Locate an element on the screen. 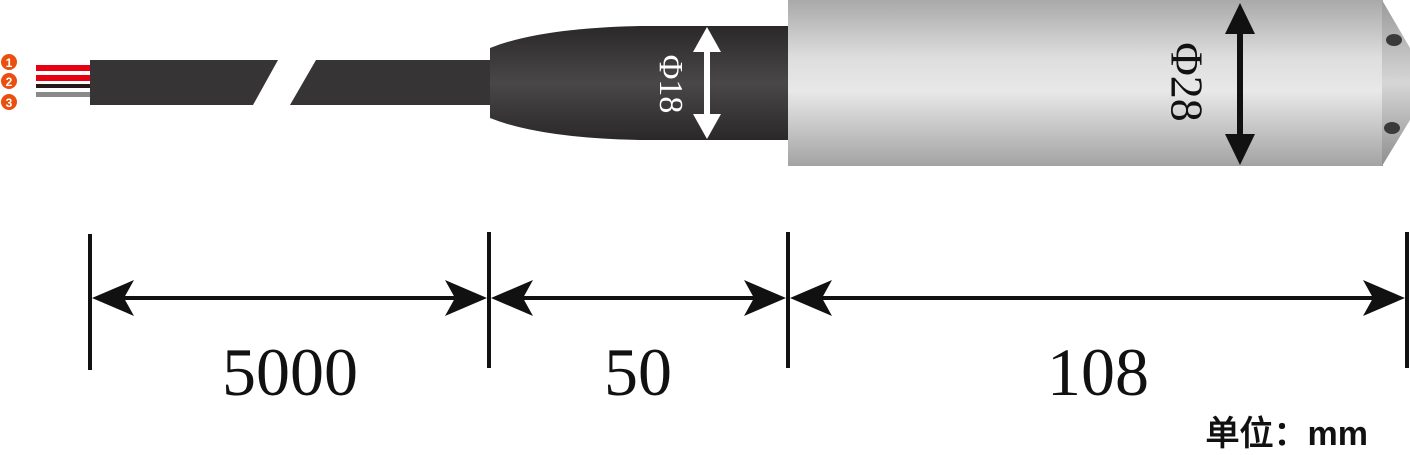 The width and height of the screenshot is (1410, 455). dimension-value-cable: 5000 is located at coordinates (290, 372).